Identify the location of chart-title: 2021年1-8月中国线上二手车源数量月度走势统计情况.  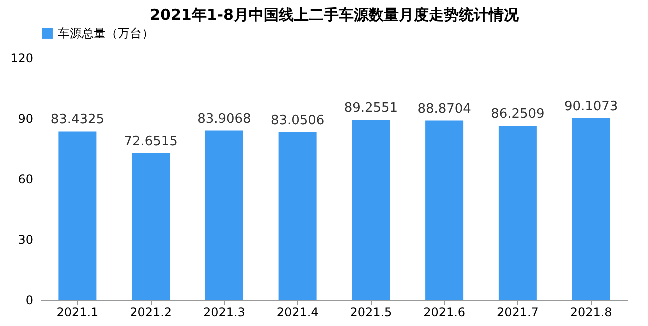
(335, 15).